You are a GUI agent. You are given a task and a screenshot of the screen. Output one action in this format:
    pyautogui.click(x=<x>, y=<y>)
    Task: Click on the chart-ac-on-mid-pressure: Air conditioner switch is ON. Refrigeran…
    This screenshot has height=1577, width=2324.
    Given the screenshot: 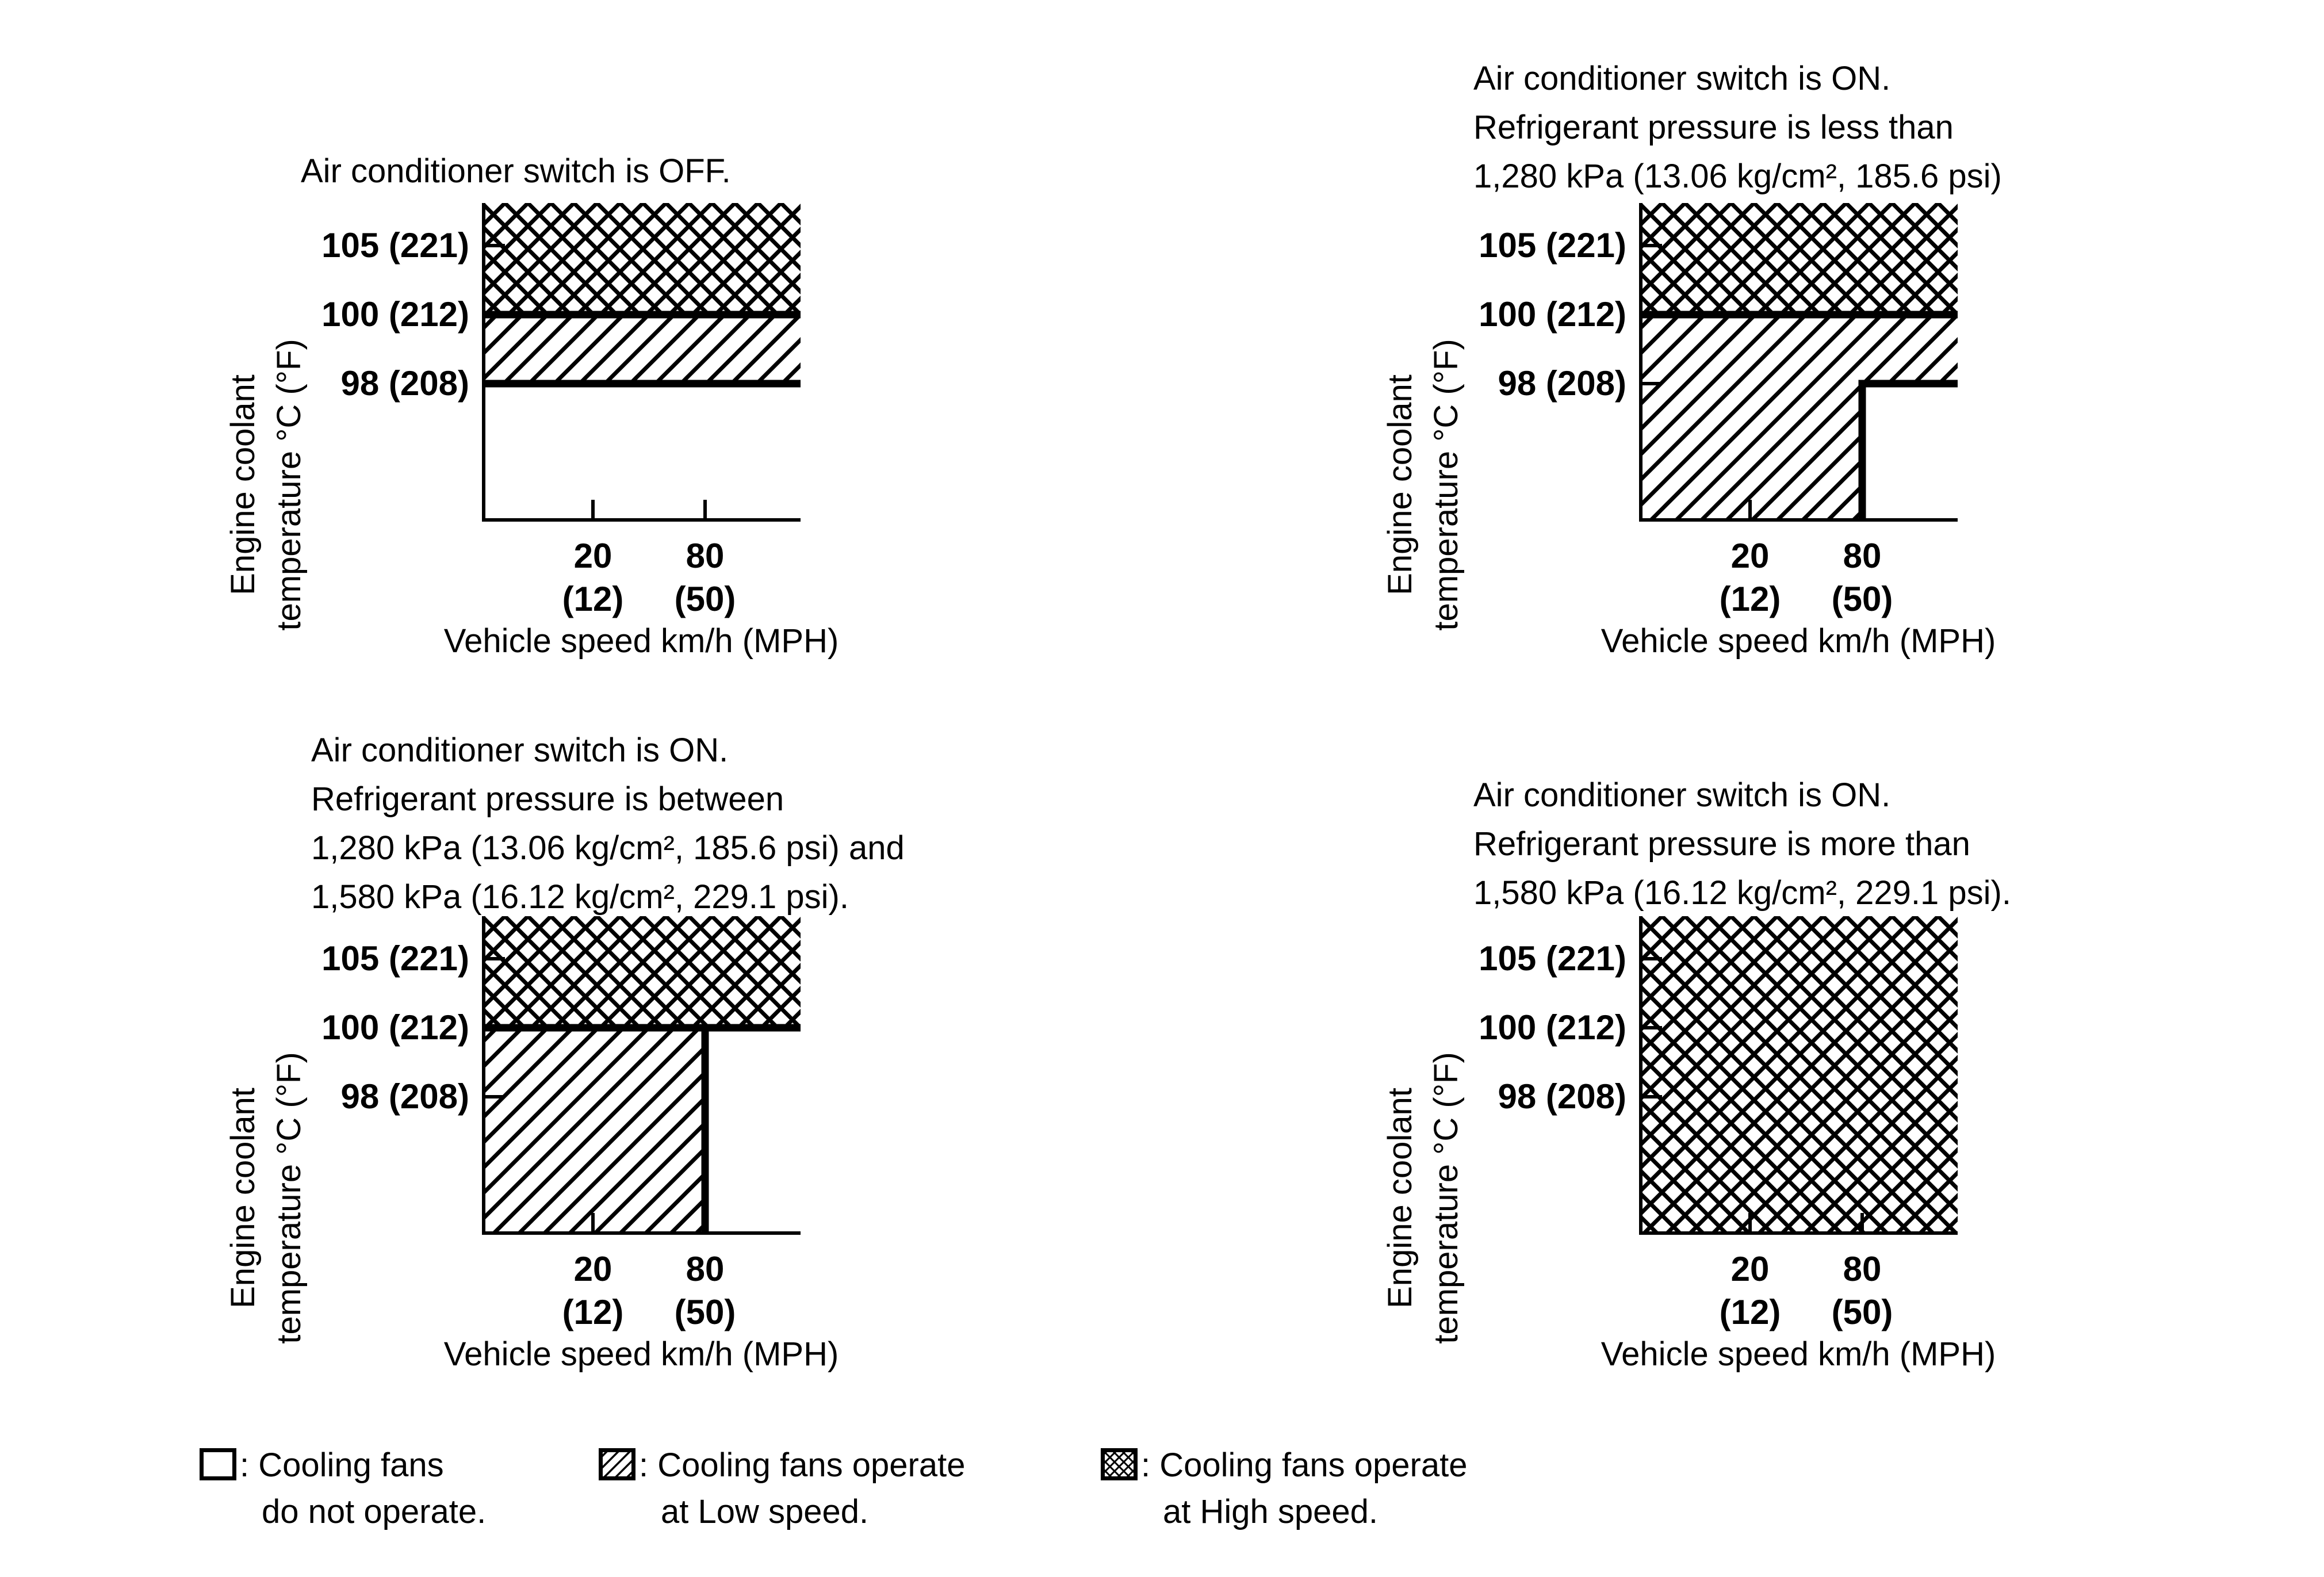 What is the action you would take?
    pyautogui.click(x=564, y=1053)
    